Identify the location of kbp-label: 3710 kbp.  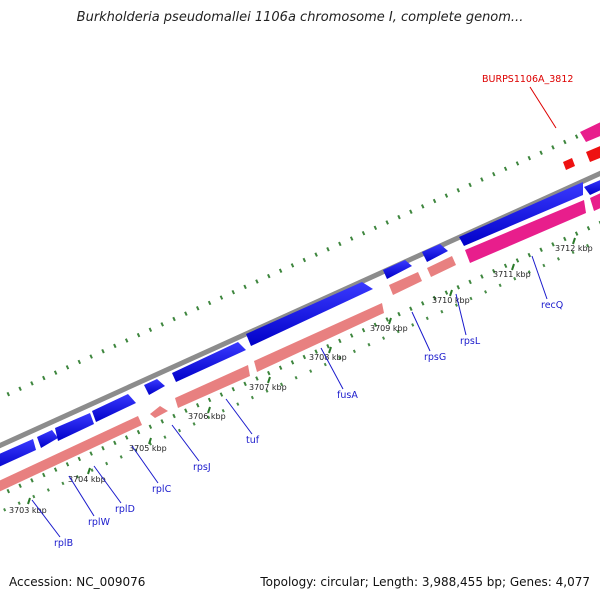
(451, 300).